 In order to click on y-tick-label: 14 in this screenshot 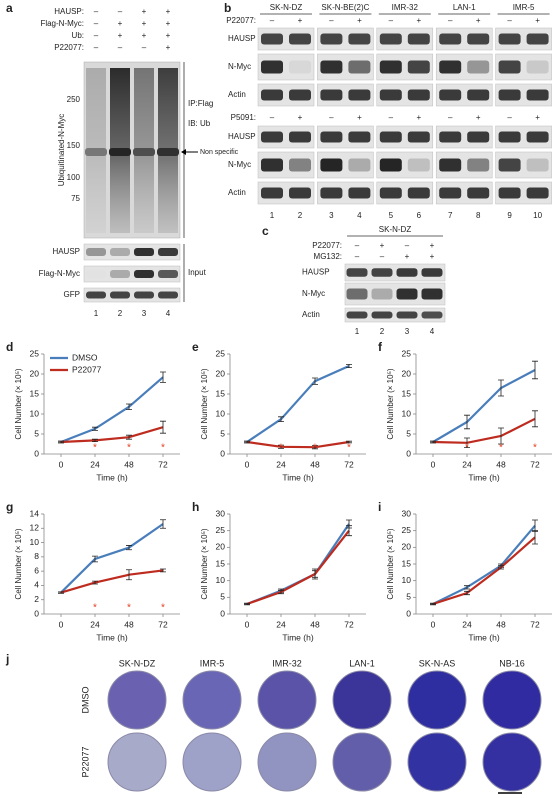, I will do `click(35, 513)`.